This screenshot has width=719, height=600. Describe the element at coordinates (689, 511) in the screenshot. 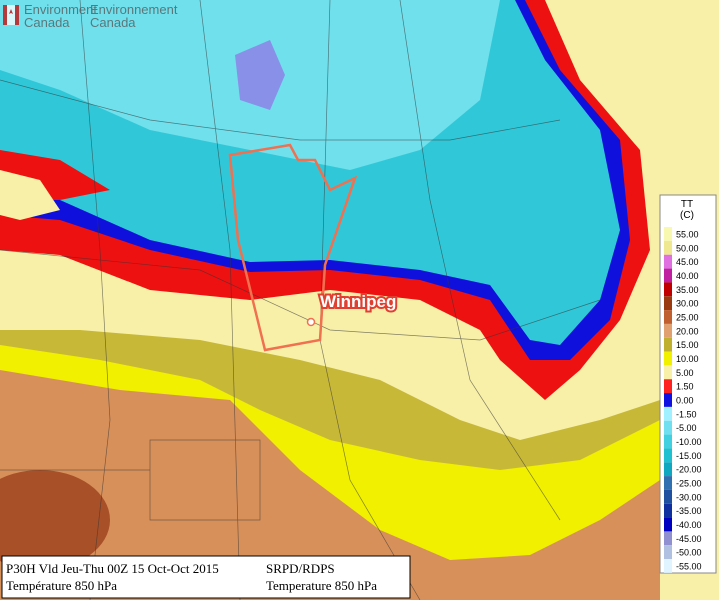

I see `legend-label: -35.00` at that location.